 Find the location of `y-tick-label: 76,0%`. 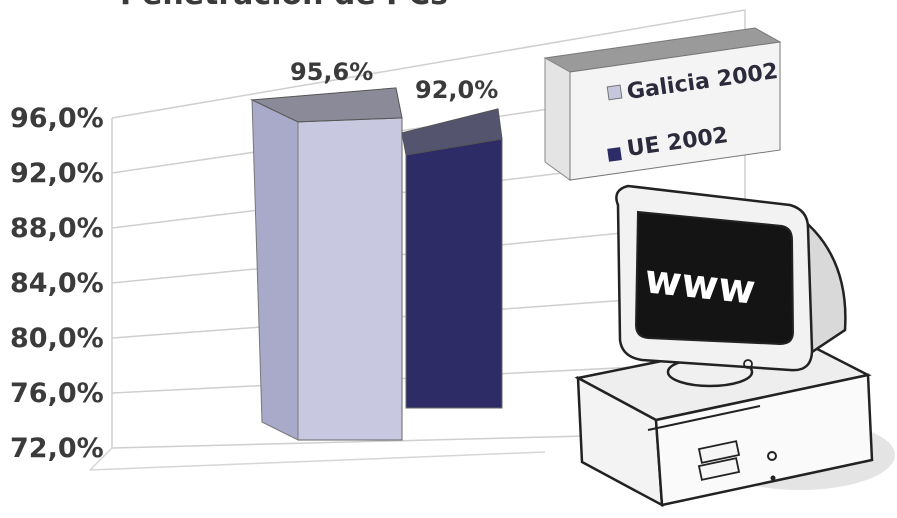

y-tick-label: 76,0% is located at coordinates (57, 393).